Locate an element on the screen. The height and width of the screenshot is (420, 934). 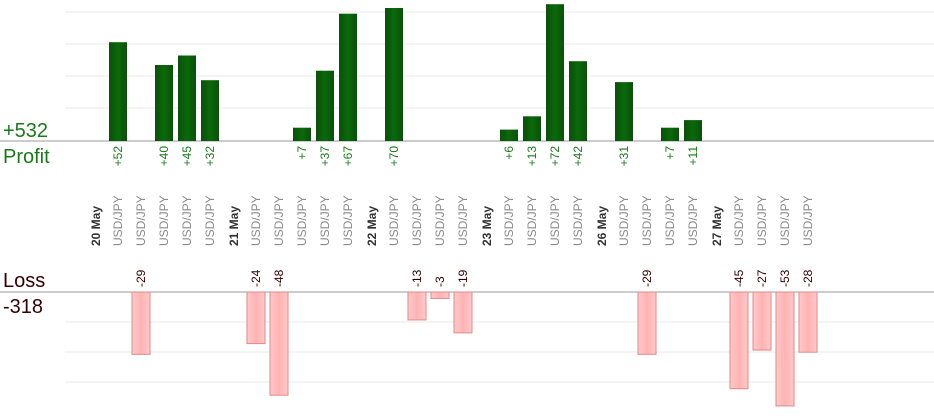
loss-value-label: -3 is located at coordinates (440, 281).